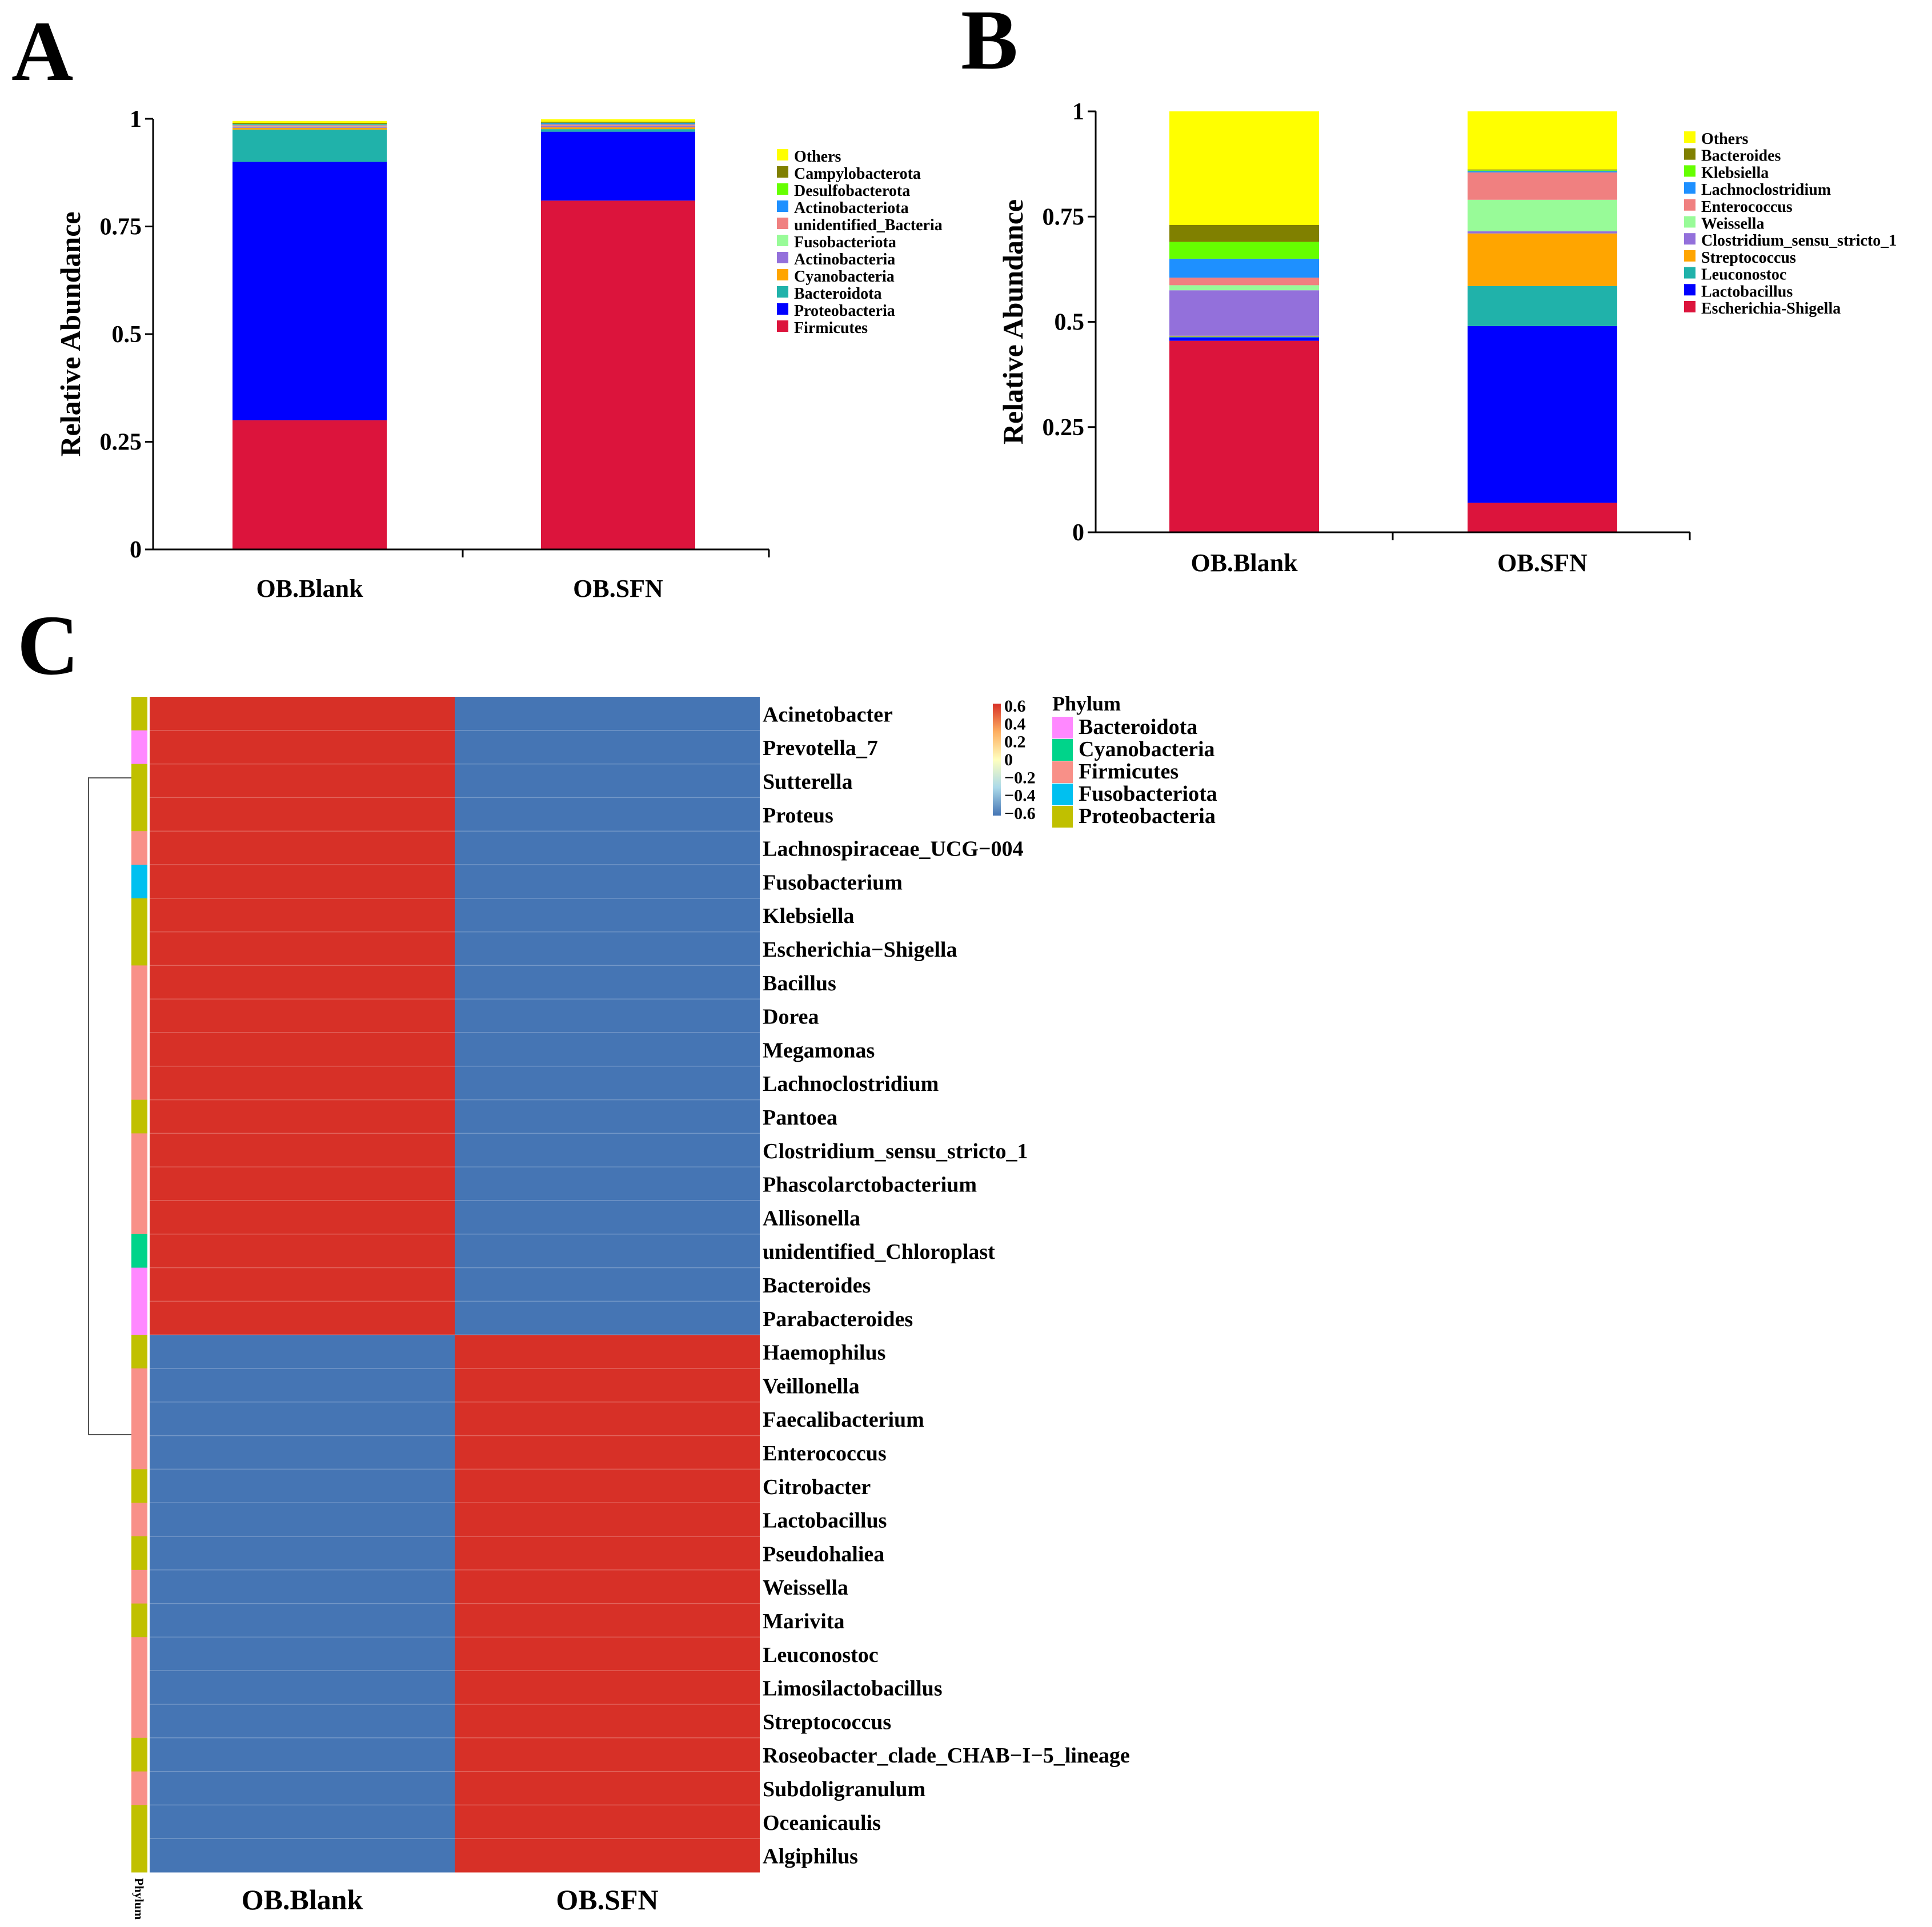 The height and width of the screenshot is (1927, 1932). What do you see at coordinates (121, 227) in the screenshot?
I see `y-tick-label: 0.75` at bounding box center [121, 227].